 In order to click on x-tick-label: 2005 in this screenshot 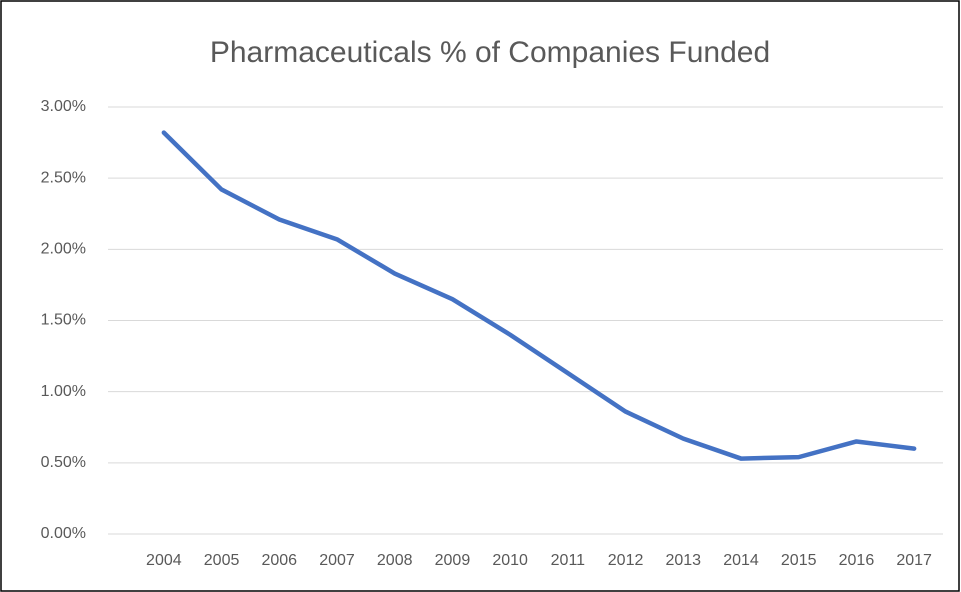, I will do `click(222, 560)`.